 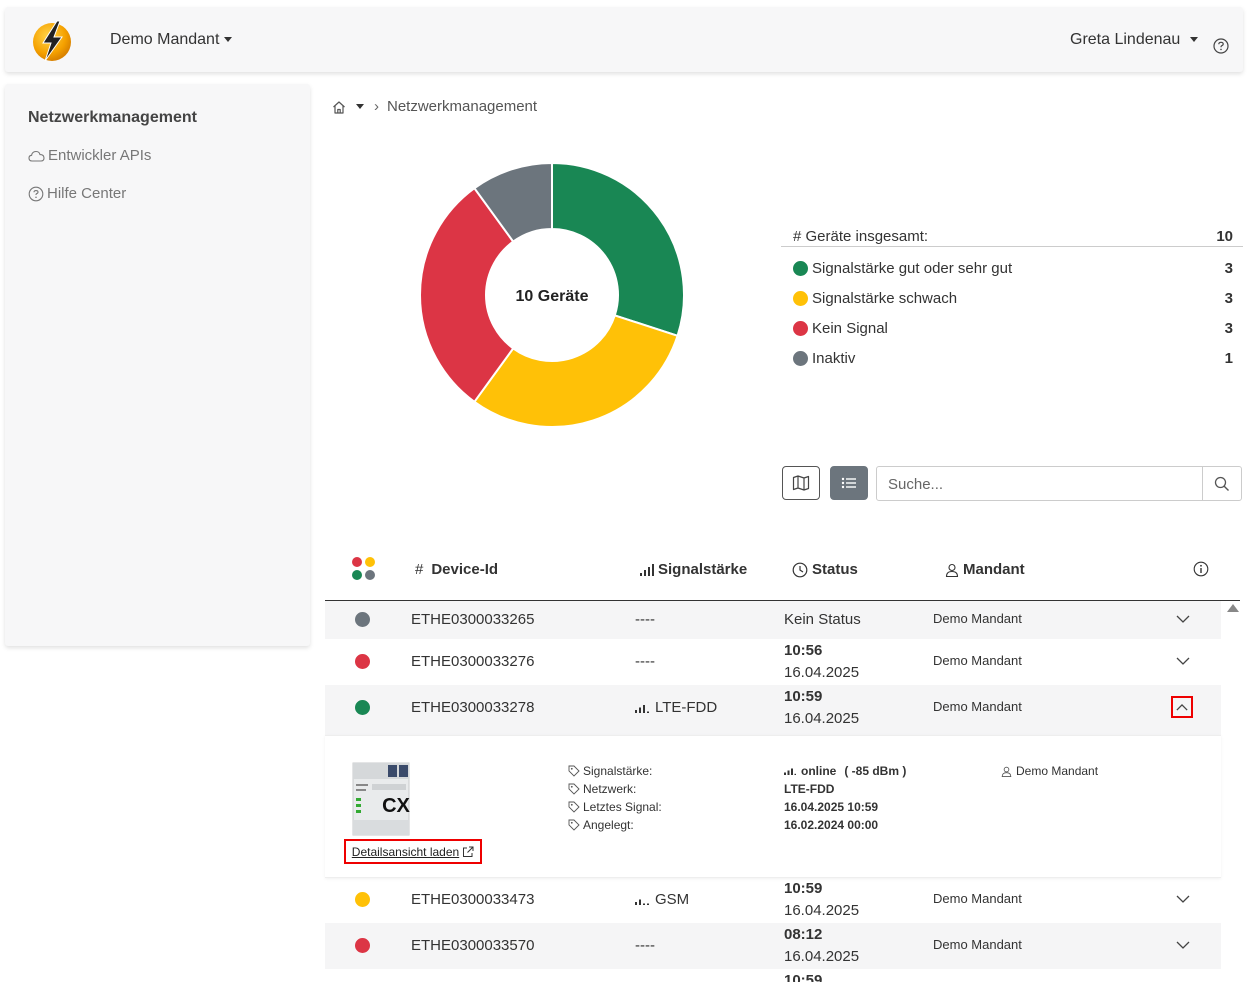 What do you see at coordinates (376, 106) in the screenshot?
I see `chevron-right-icon: ›` at bounding box center [376, 106].